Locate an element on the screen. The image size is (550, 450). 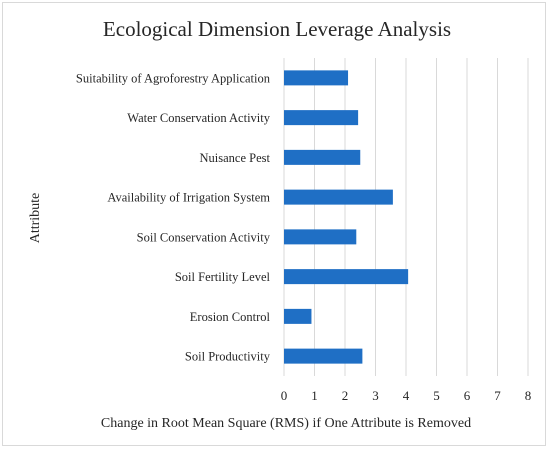
x-tick-label: 3 is located at coordinates (375, 395).